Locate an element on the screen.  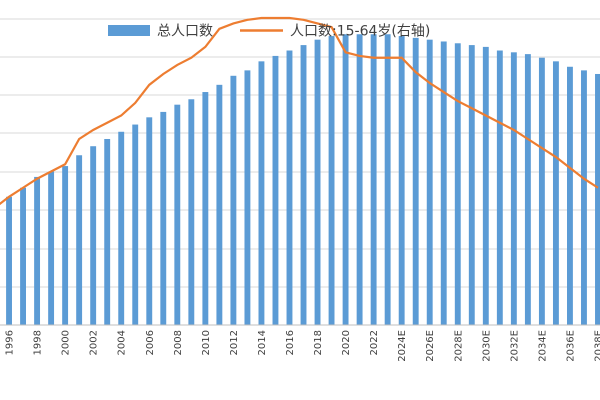
bar-2023 is located at coordinates (387, 179).